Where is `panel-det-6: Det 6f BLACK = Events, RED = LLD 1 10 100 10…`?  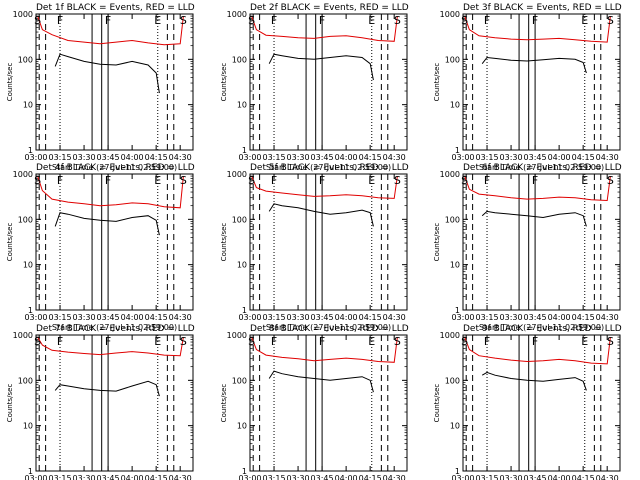 panel-det-6: Det 6f BLACK = Events, RED = LLD 1 10 100 10… is located at coordinates (527, 247).